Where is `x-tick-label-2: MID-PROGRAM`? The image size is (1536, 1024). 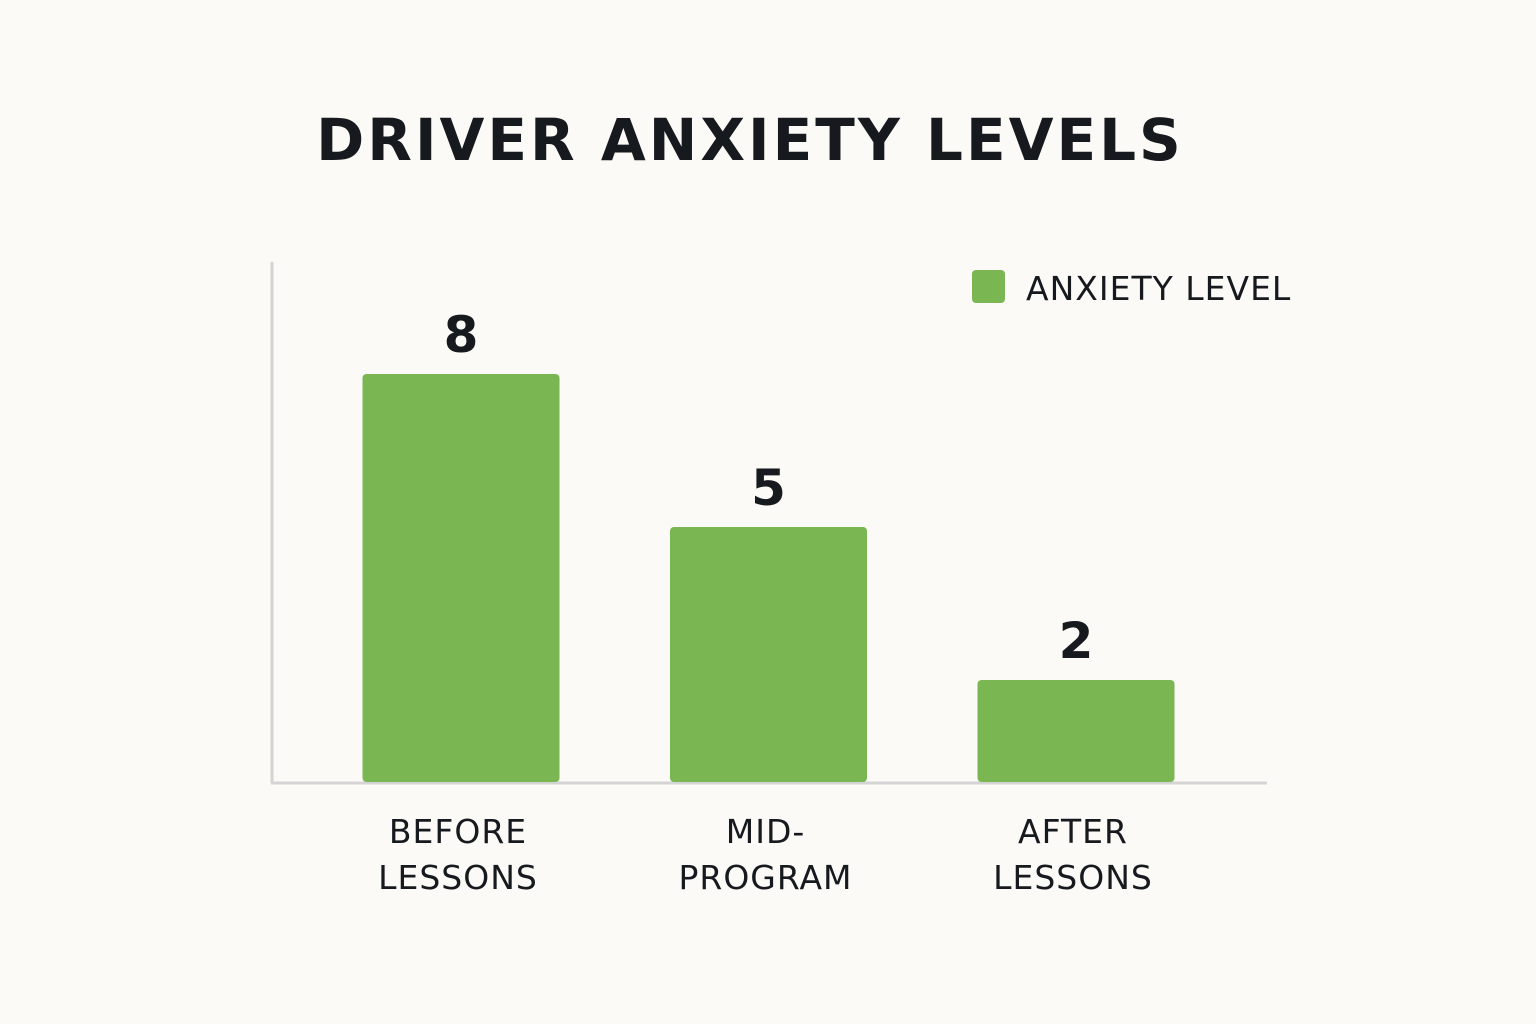
x-tick-label-2: MID-PROGRAM is located at coordinates (765, 854).